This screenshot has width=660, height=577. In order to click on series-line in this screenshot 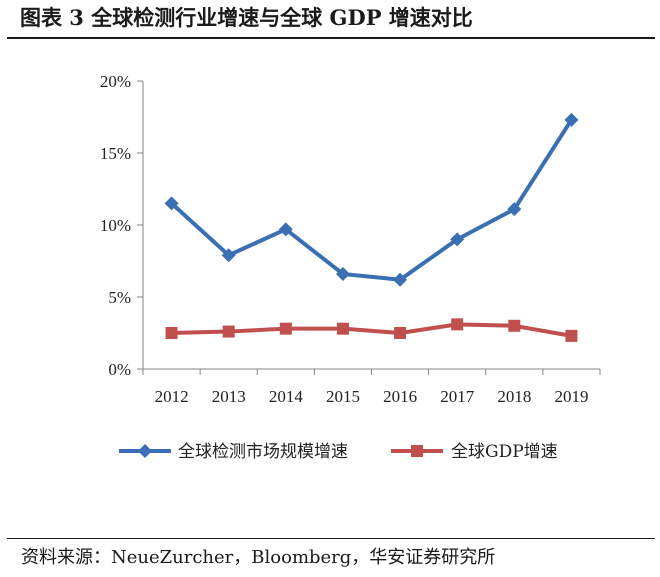, I will do `click(371, 330)`.